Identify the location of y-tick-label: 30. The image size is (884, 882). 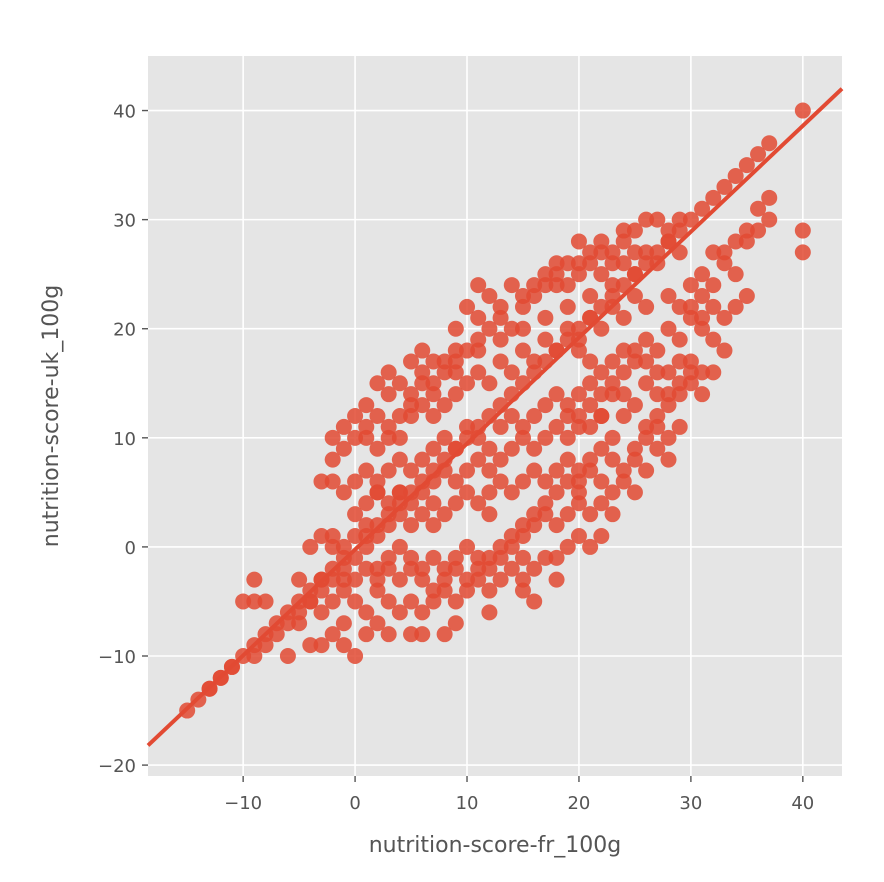
(124, 221).